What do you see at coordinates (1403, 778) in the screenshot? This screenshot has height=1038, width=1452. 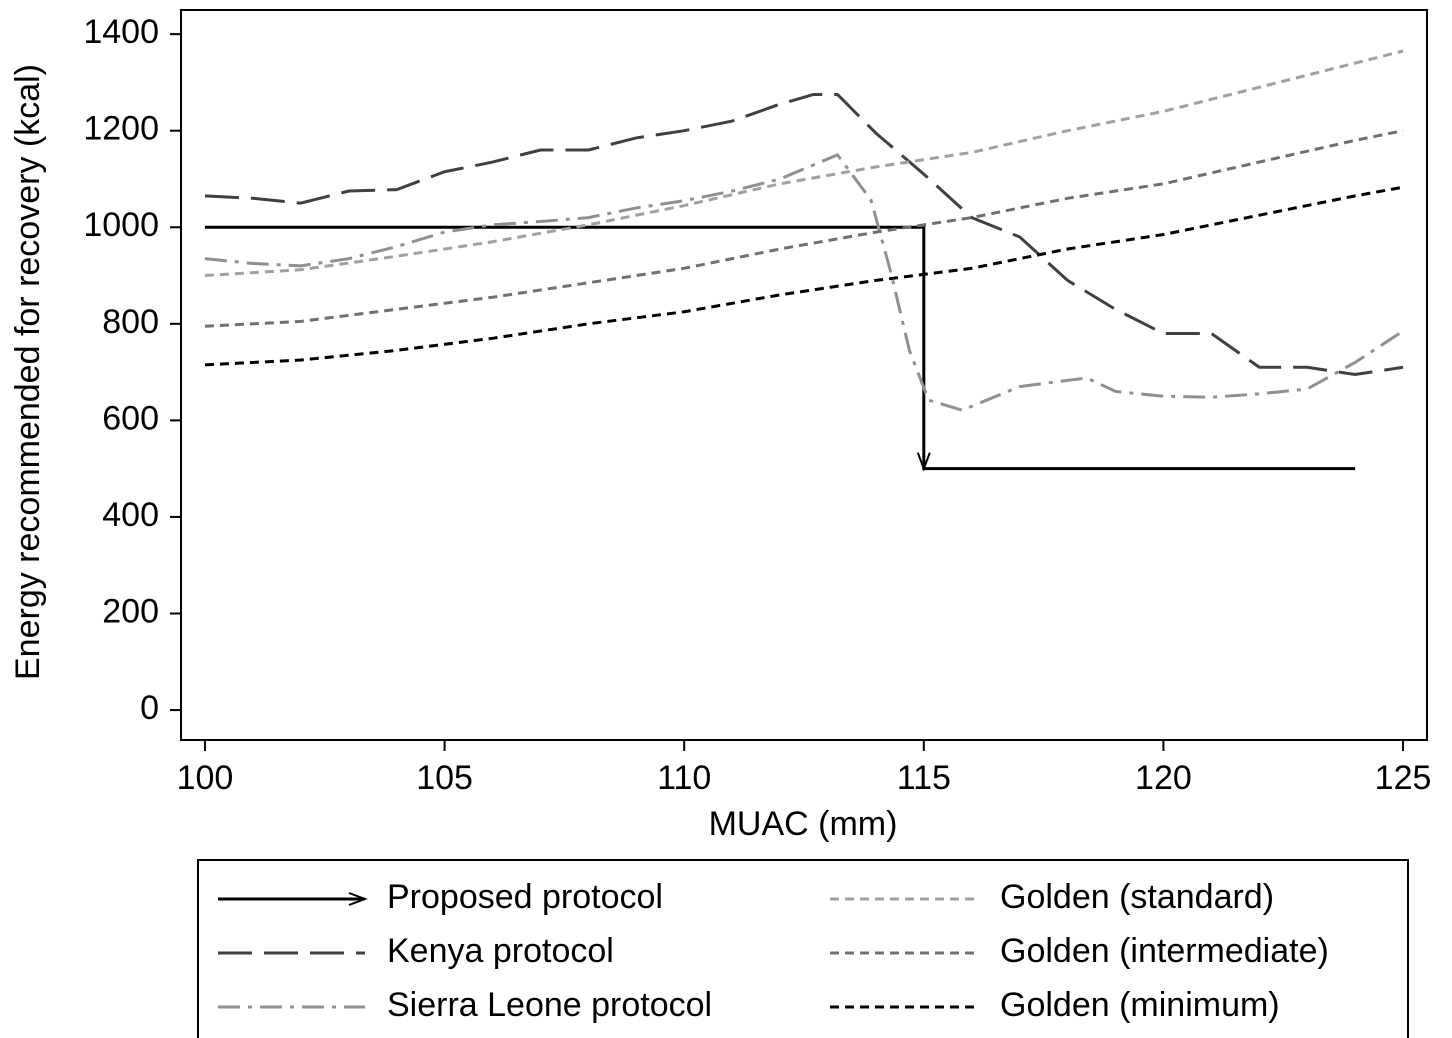 I see `x-tick-label: 125` at bounding box center [1403, 778].